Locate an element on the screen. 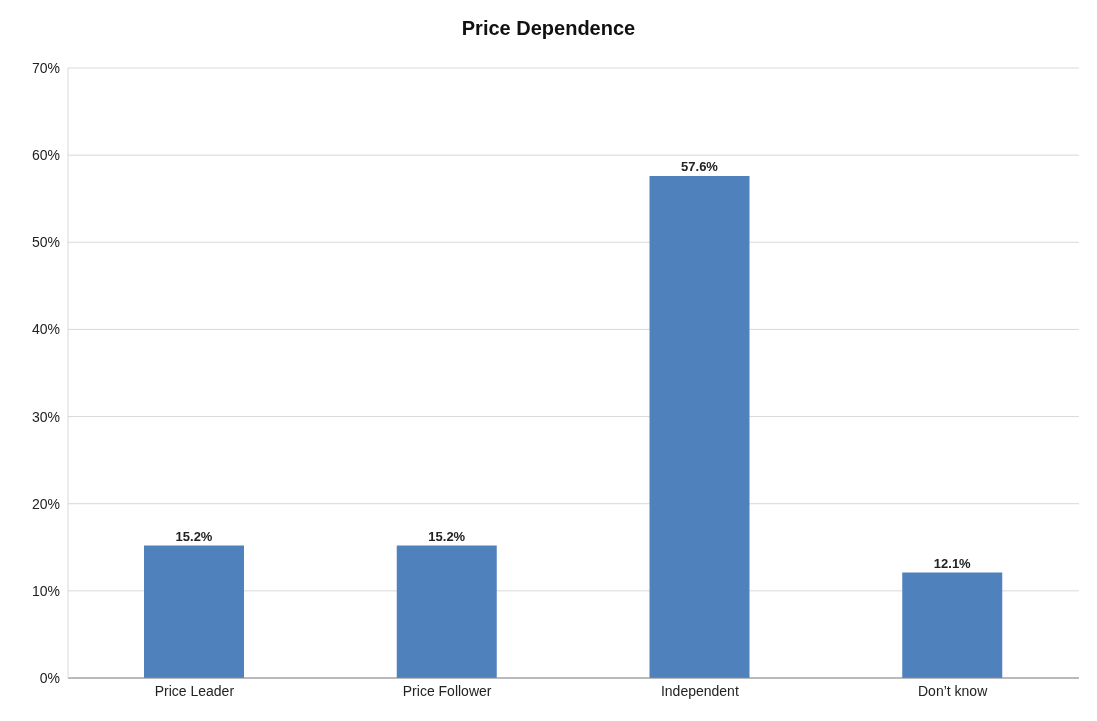 The height and width of the screenshot is (721, 1097). data-label: 57.6% is located at coordinates (700, 167).